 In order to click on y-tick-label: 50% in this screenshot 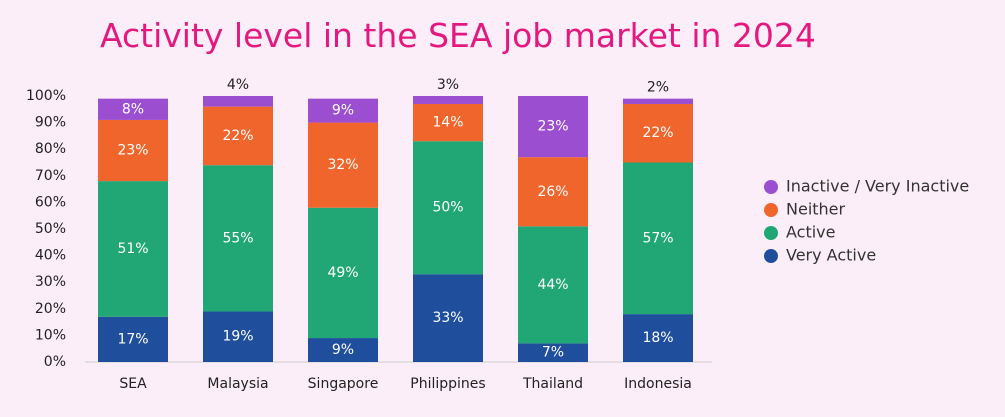, I will do `click(50, 229)`.